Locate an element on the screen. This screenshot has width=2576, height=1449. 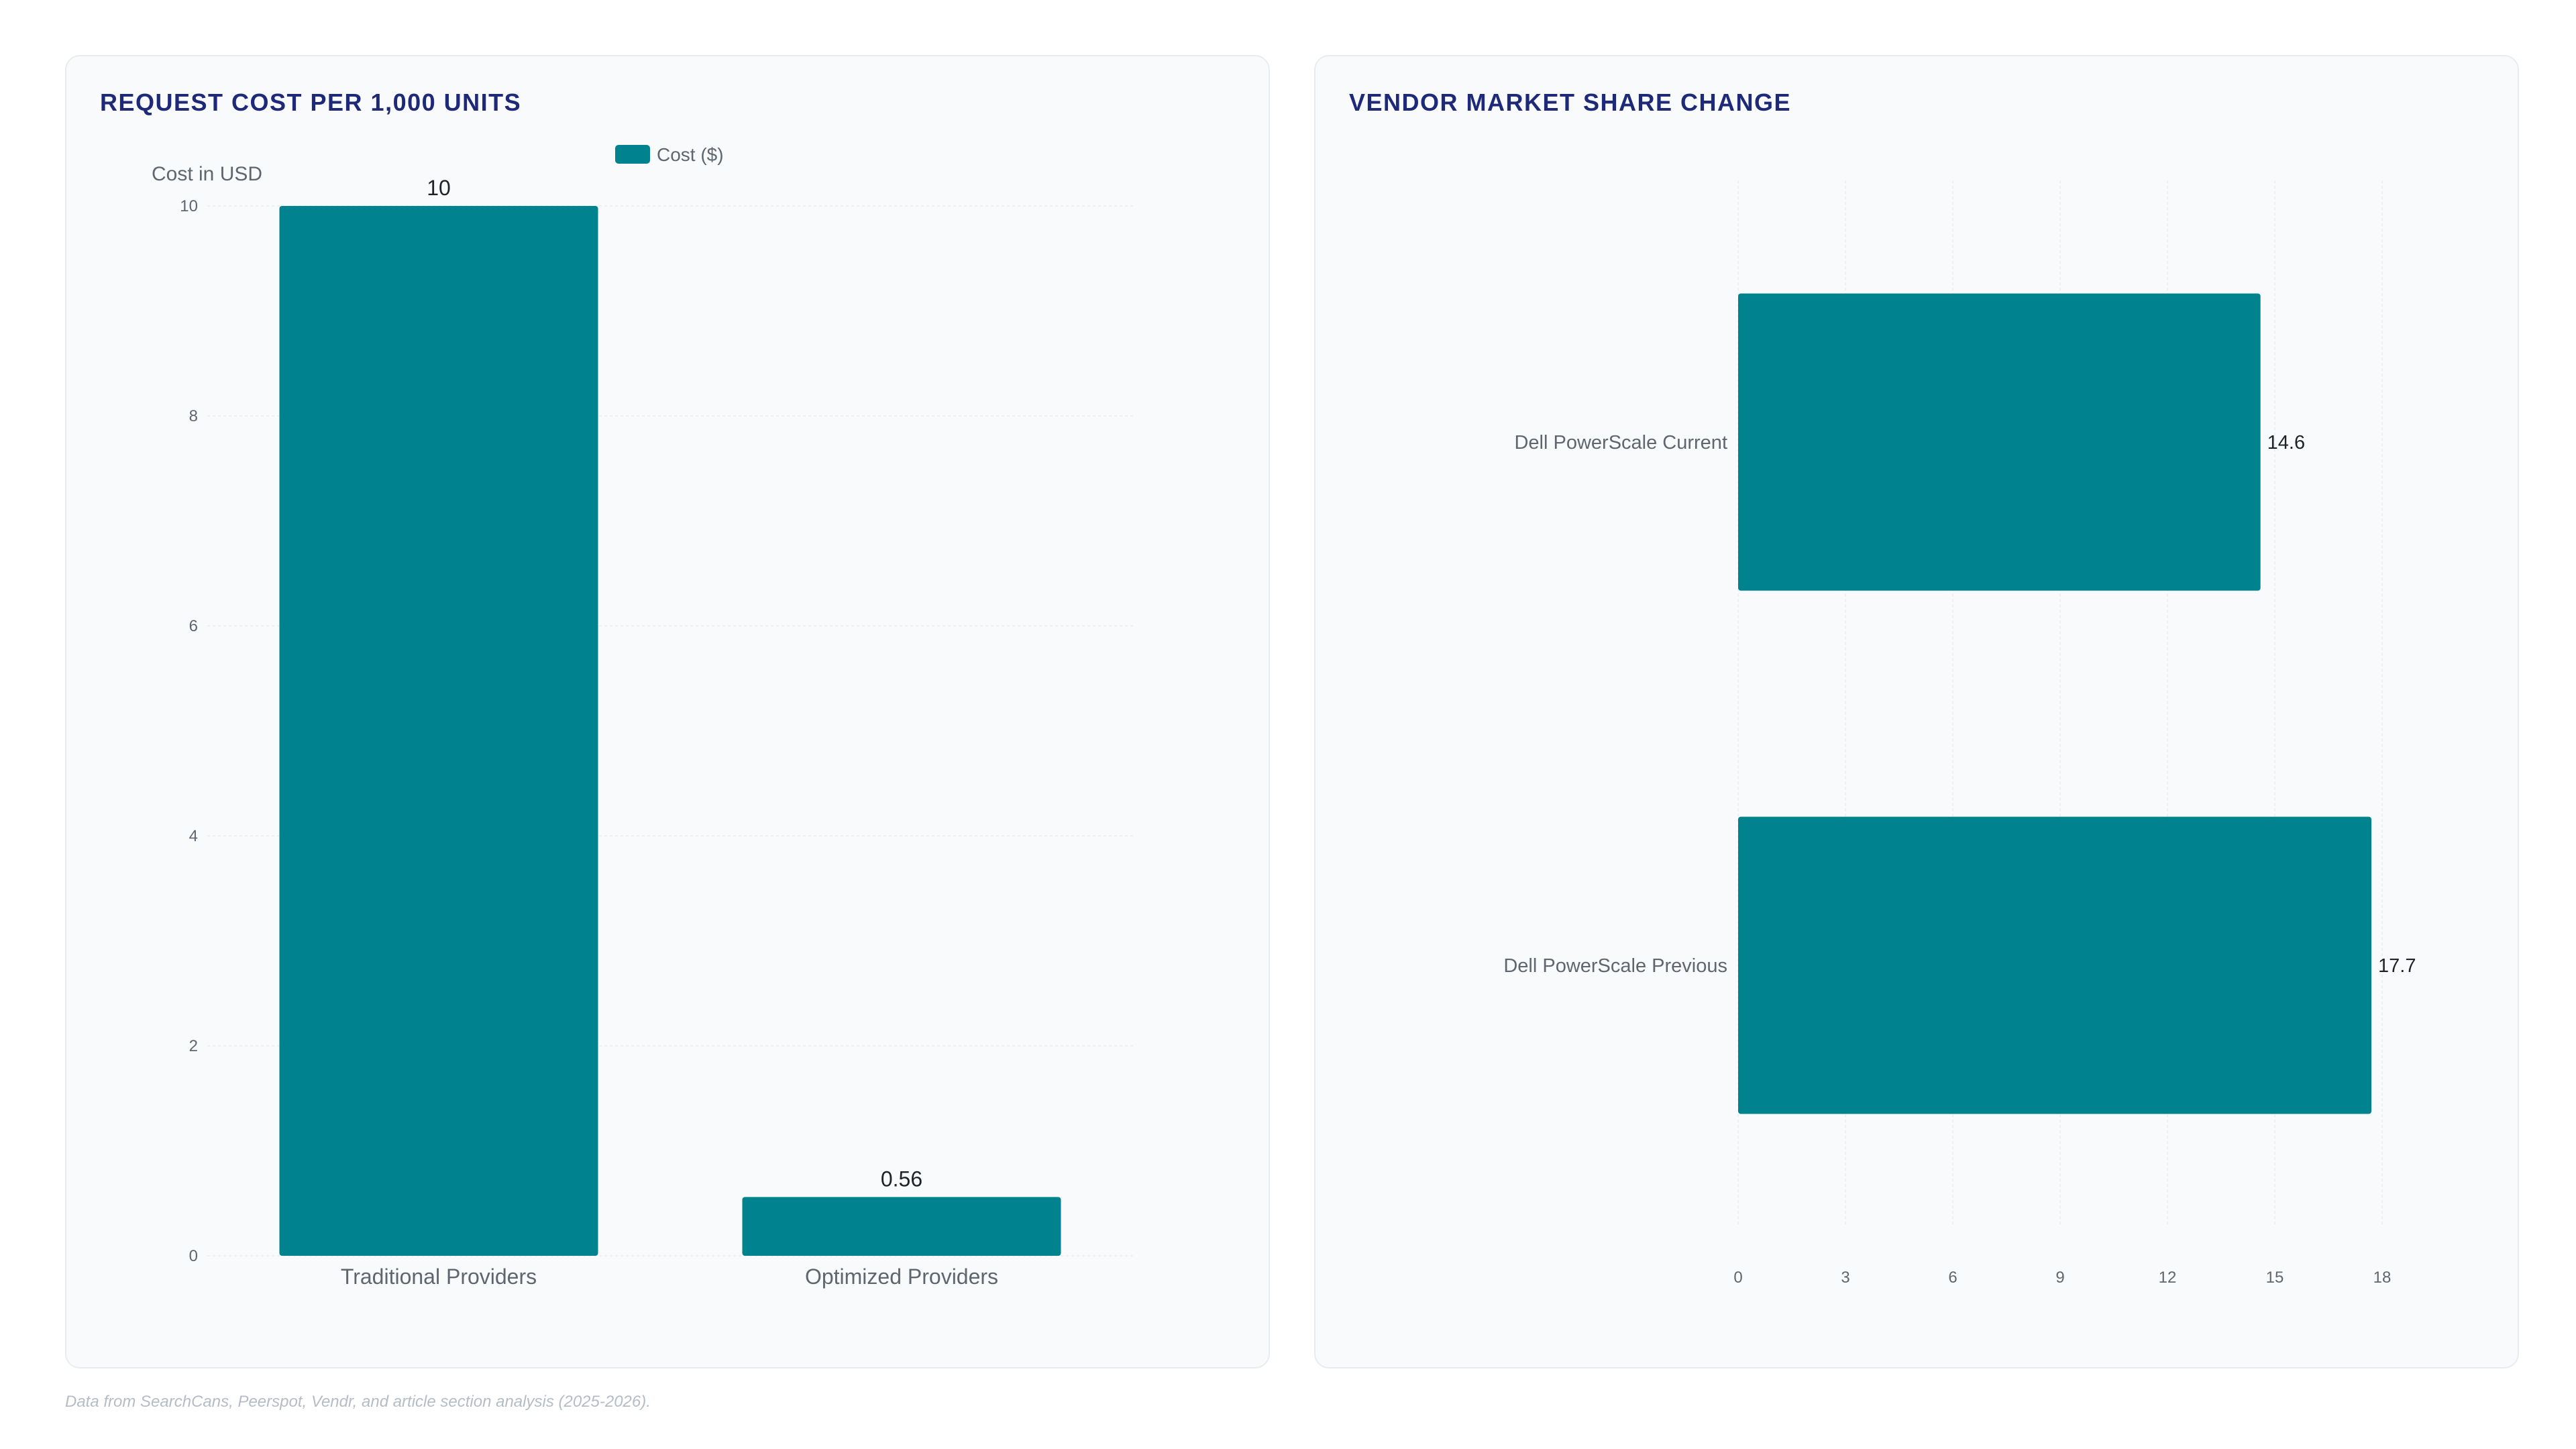
bar-value-label: 14.6 is located at coordinates (2286, 442).